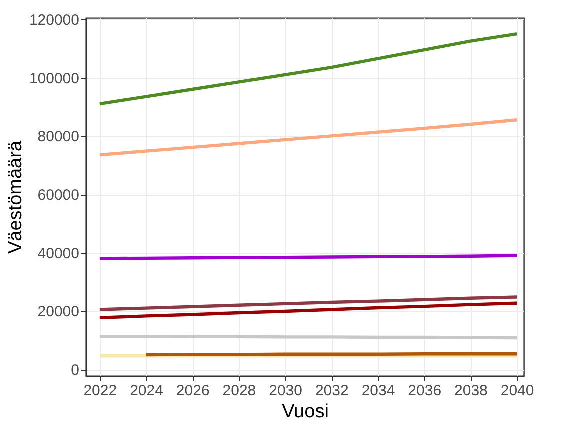 This screenshot has width=577, height=425. Describe the element at coordinates (239, 391) in the screenshot. I see `x-tick-label: 2028` at that location.